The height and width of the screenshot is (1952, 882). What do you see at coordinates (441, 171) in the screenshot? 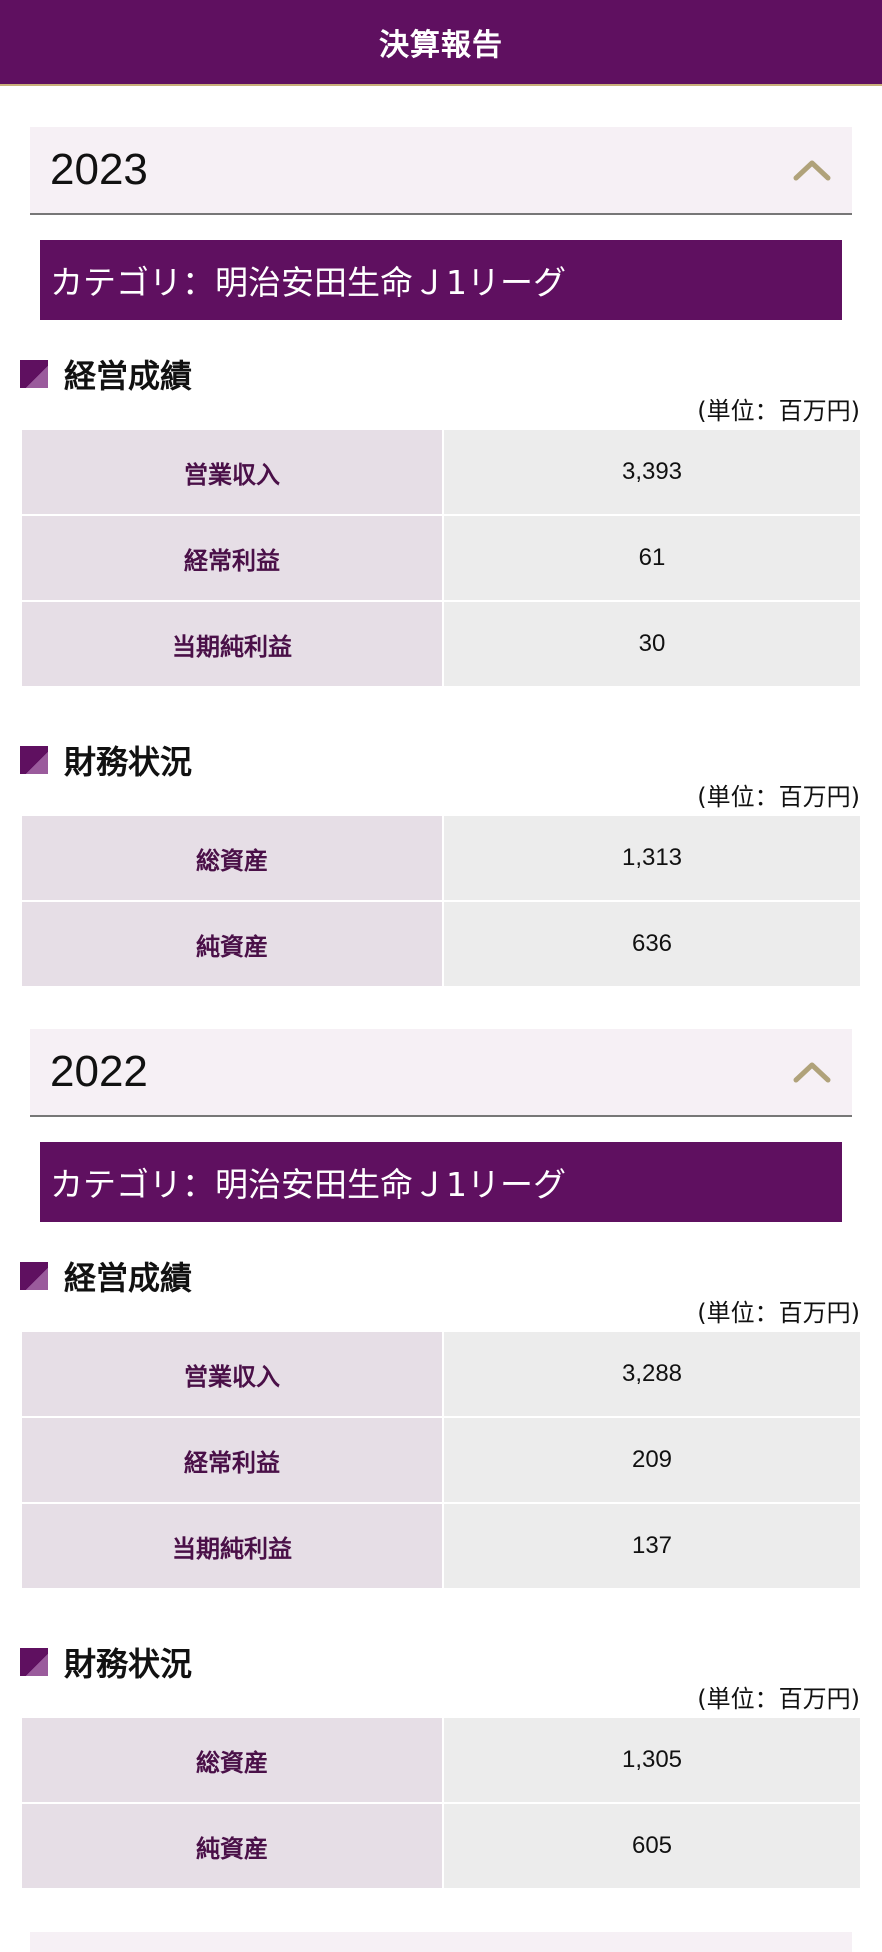
I see `year-accordion-header: 2023` at bounding box center [441, 171].